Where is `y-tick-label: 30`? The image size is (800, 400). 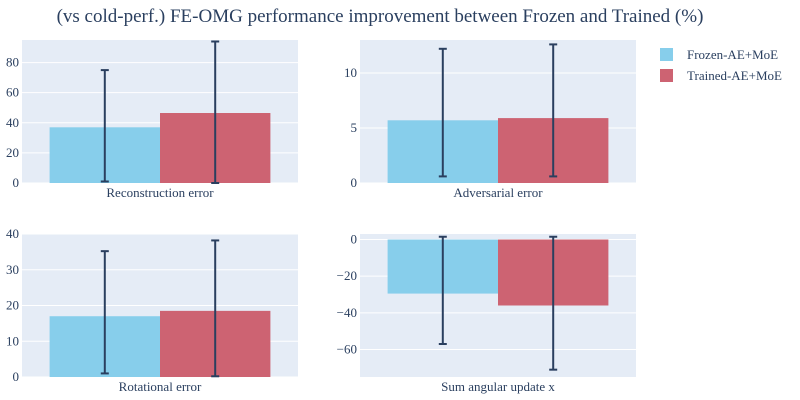 y-tick-label: 30 is located at coordinates (12, 269).